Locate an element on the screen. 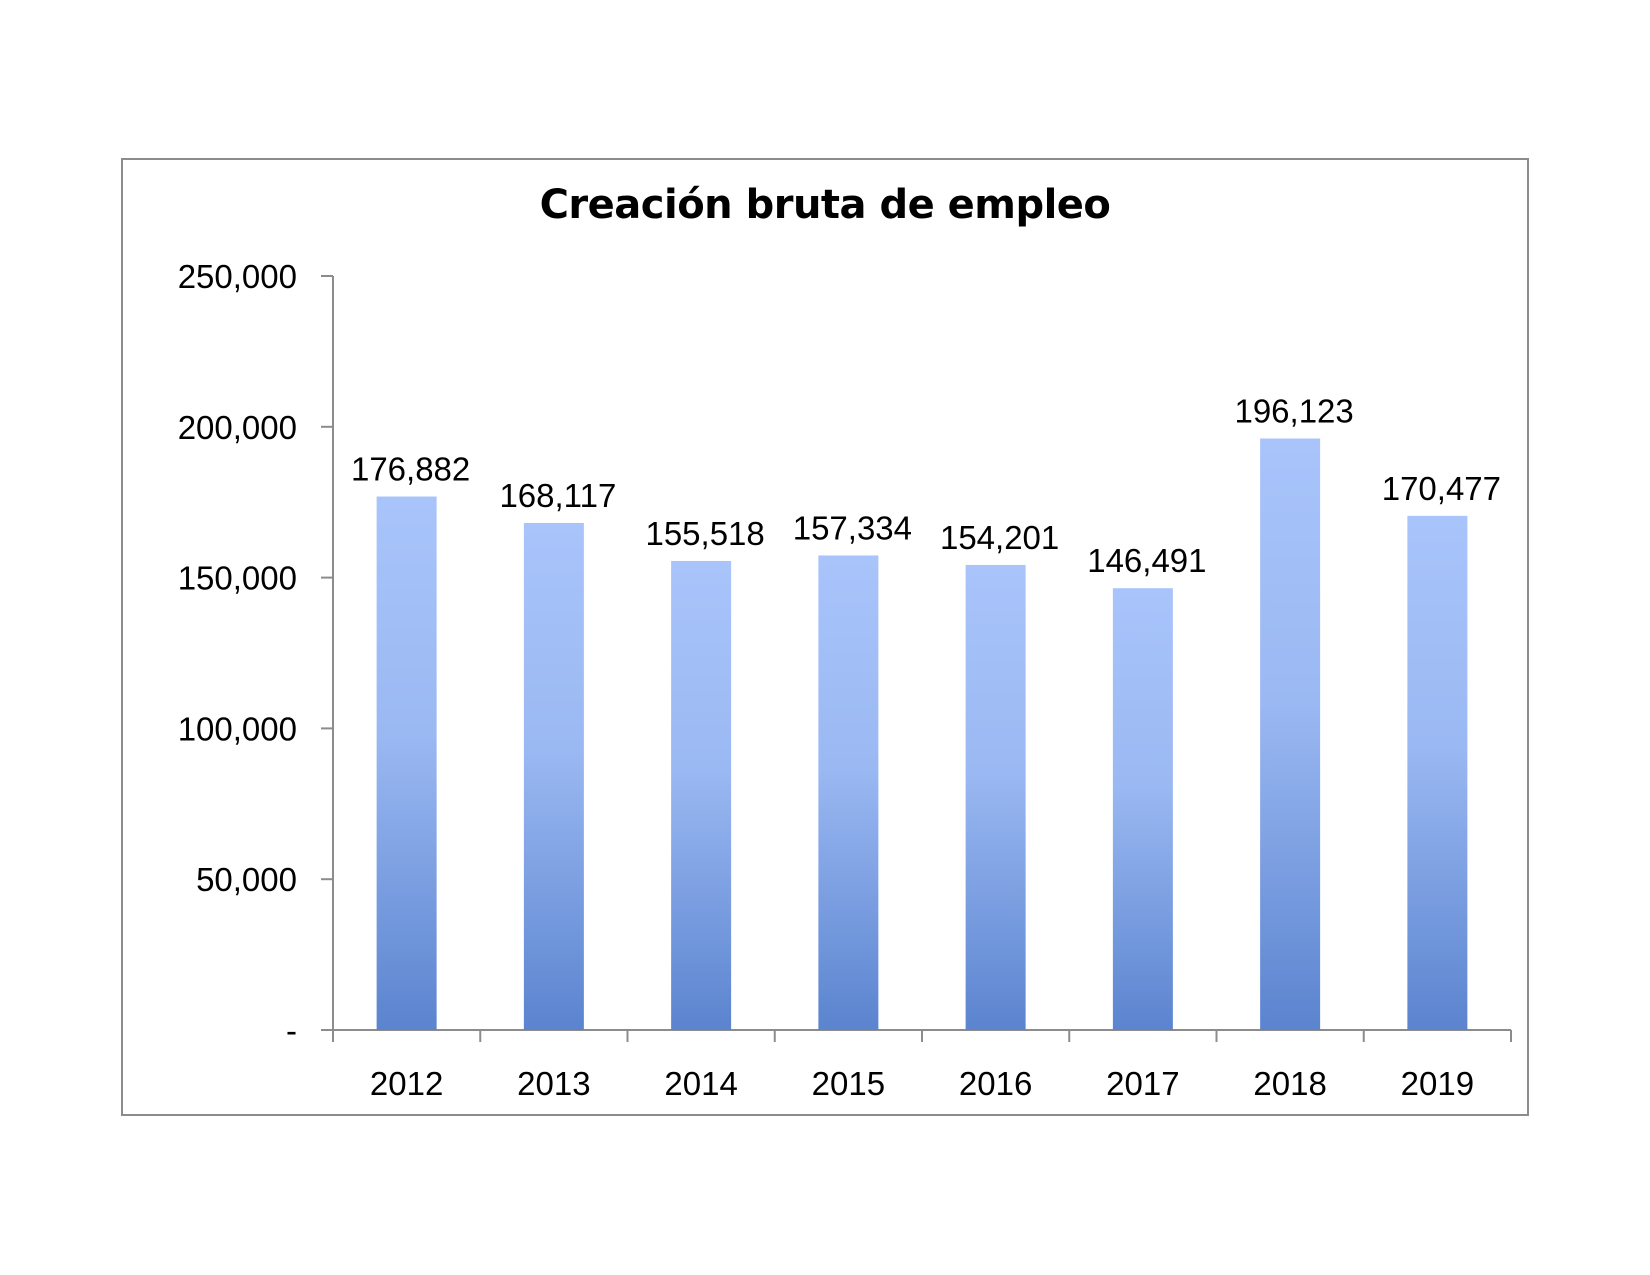  data-label: 196,123 is located at coordinates (1293, 410).